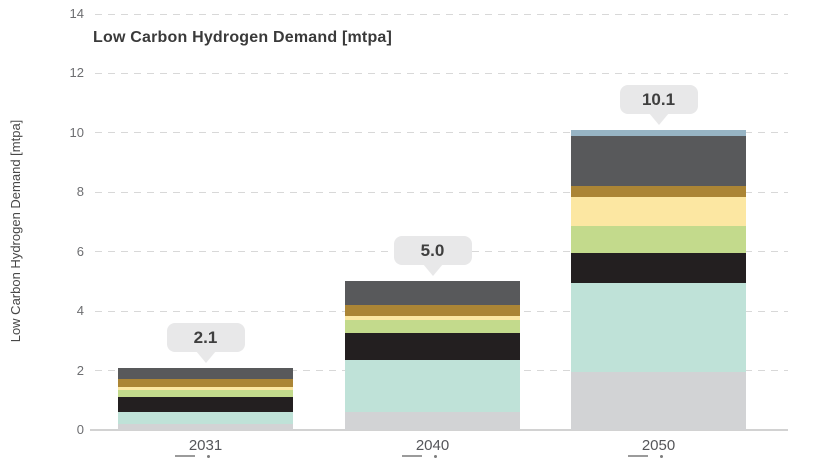 The height and width of the screenshot is (459, 824). Describe the element at coordinates (441, 192) in the screenshot. I see `gridline-y8` at that location.